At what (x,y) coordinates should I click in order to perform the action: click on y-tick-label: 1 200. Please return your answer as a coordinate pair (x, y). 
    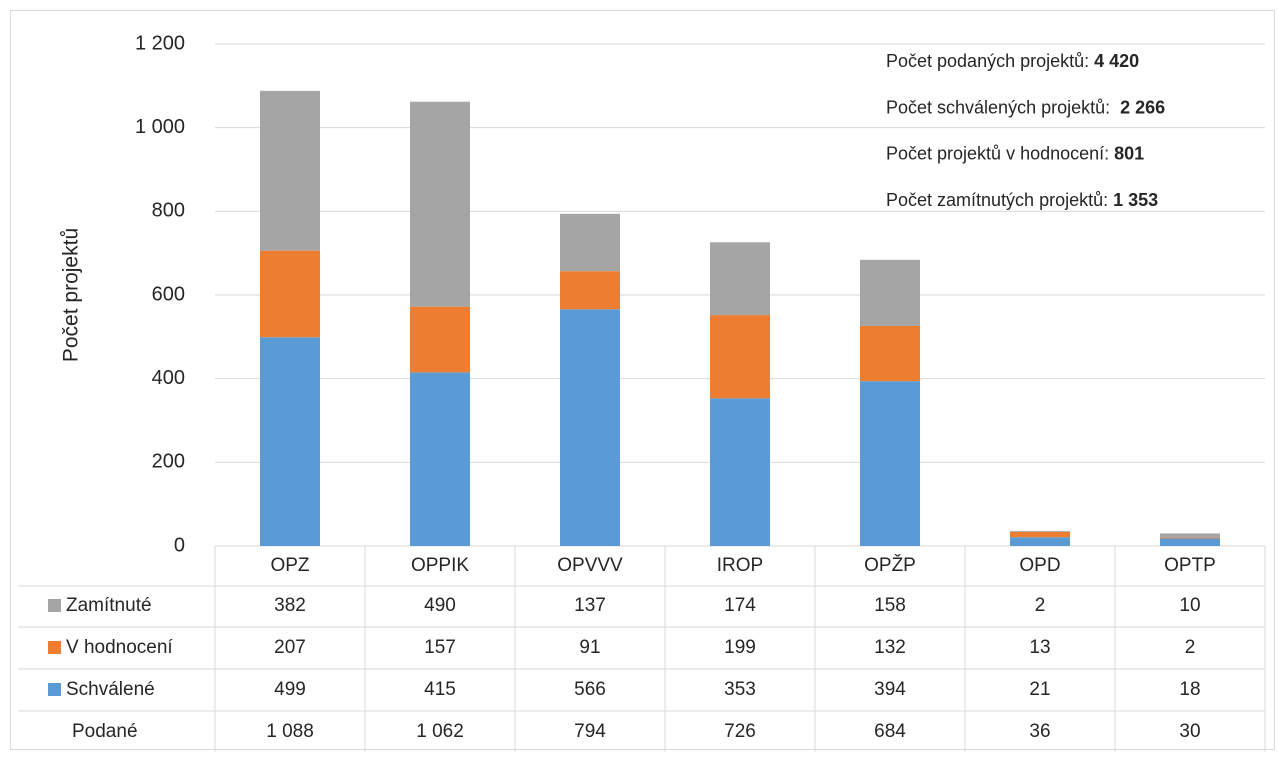
    Looking at the image, I should click on (160, 43).